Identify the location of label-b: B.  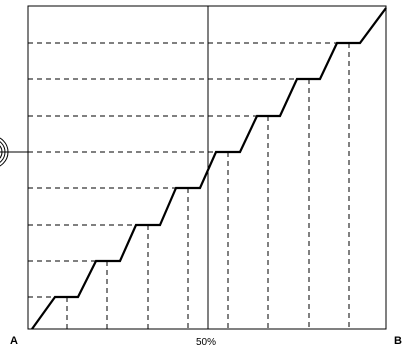
(398, 341).